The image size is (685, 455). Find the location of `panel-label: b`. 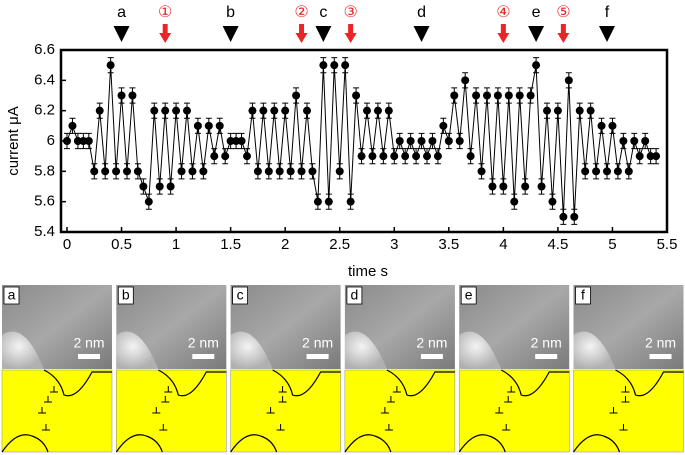

panel-label: b is located at coordinates (126, 295).